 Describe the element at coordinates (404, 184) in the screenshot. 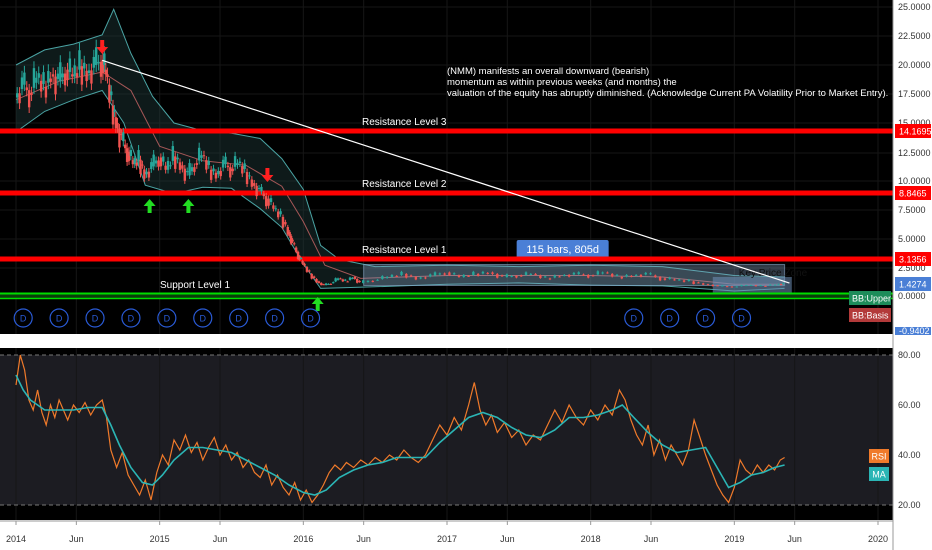

I see `resistance-level-label: Resistance Level 2` at that location.